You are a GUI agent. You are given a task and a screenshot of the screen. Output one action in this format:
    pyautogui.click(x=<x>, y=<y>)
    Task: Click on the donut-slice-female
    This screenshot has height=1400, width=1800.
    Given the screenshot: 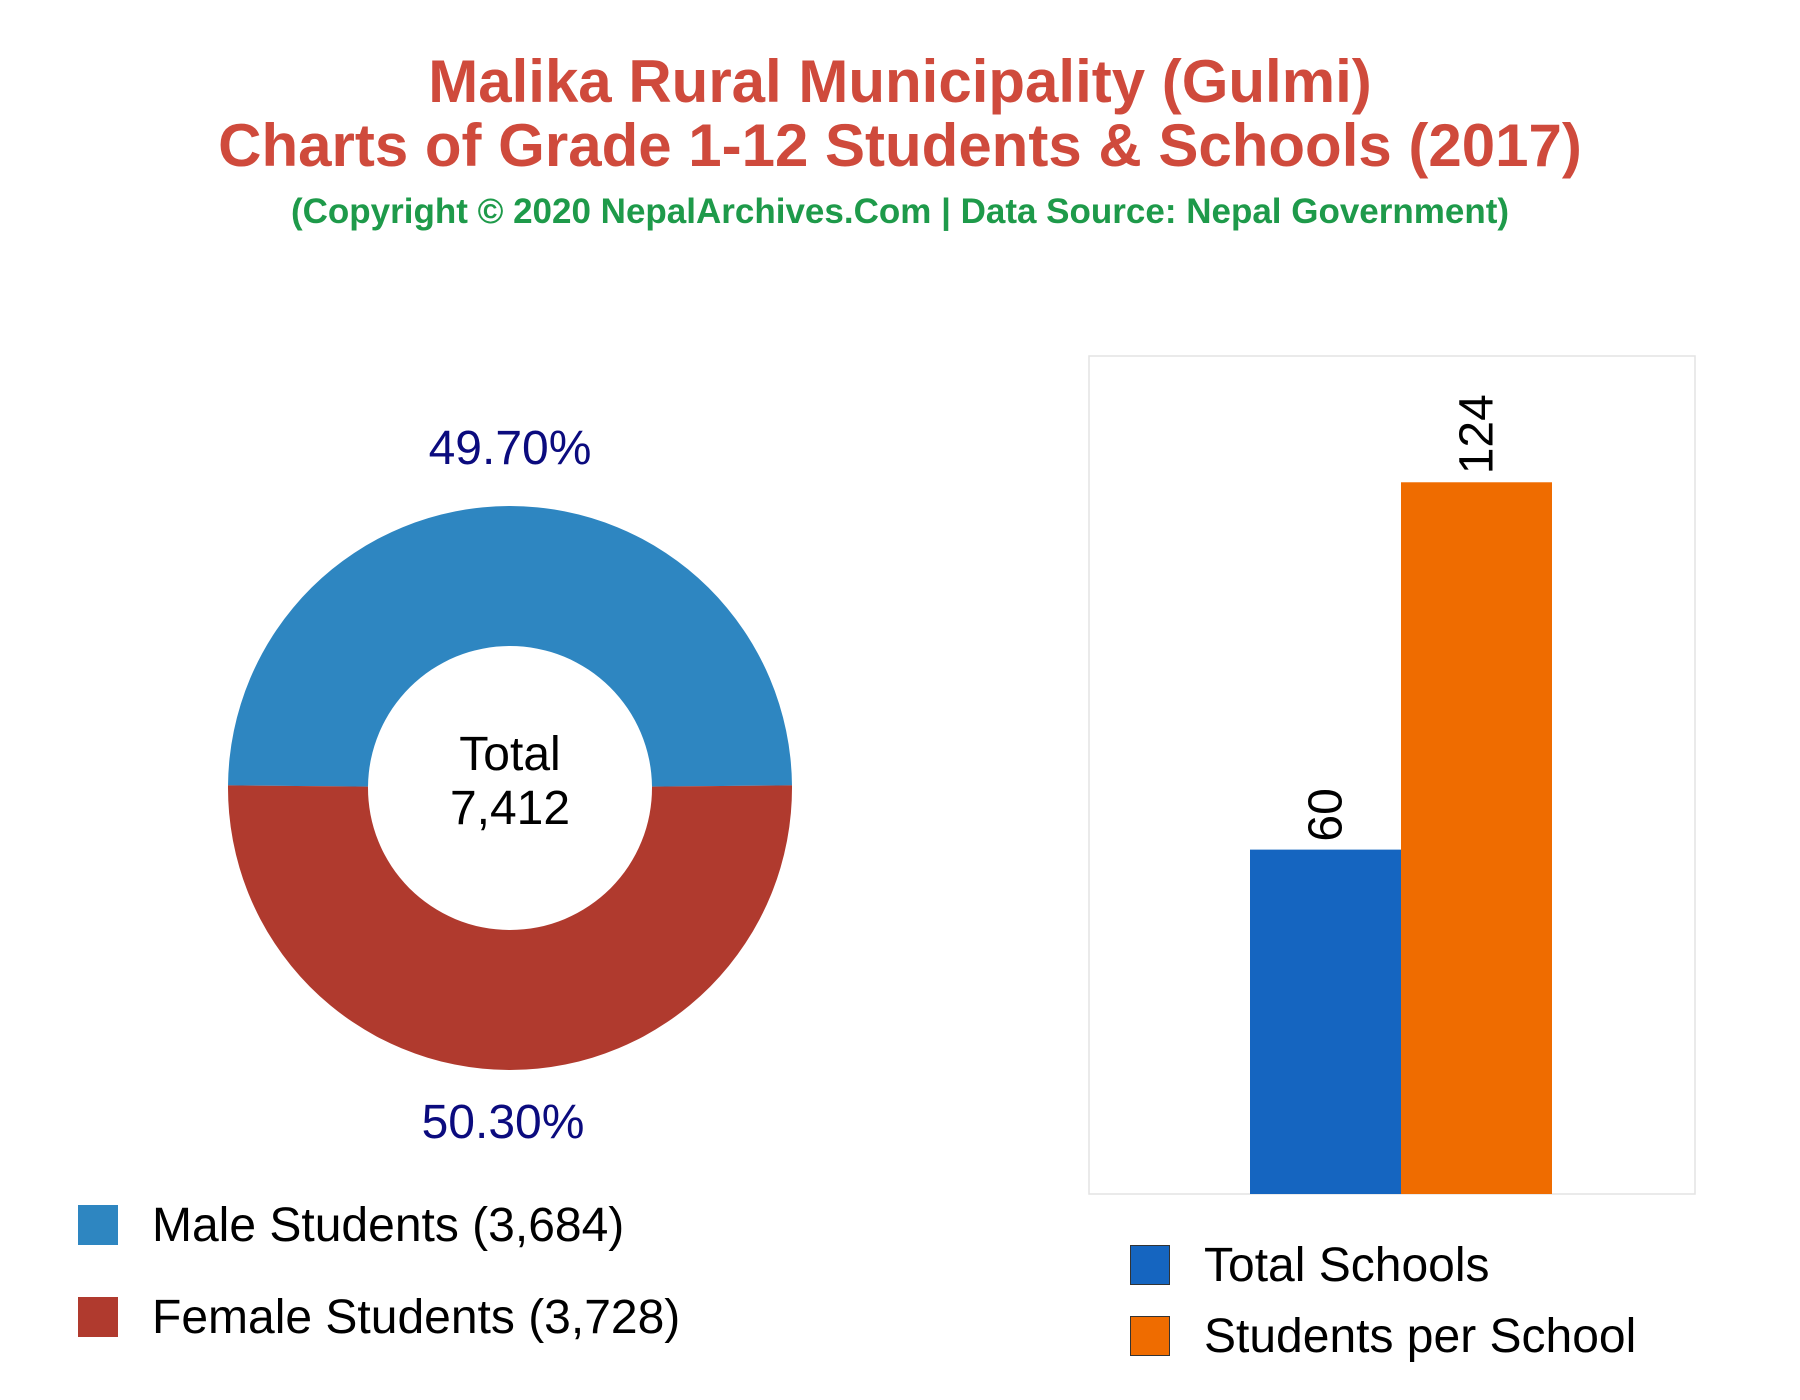 What is the action you would take?
    pyautogui.click(x=510, y=927)
    